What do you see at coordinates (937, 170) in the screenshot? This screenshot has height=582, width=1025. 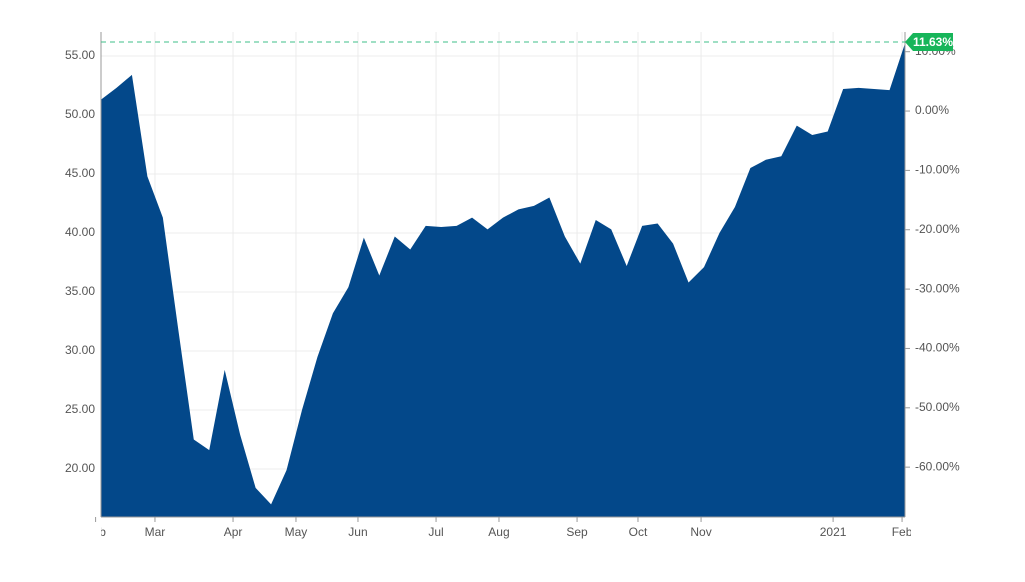 I see `y2-tick-label: -10.00%` at bounding box center [937, 170].